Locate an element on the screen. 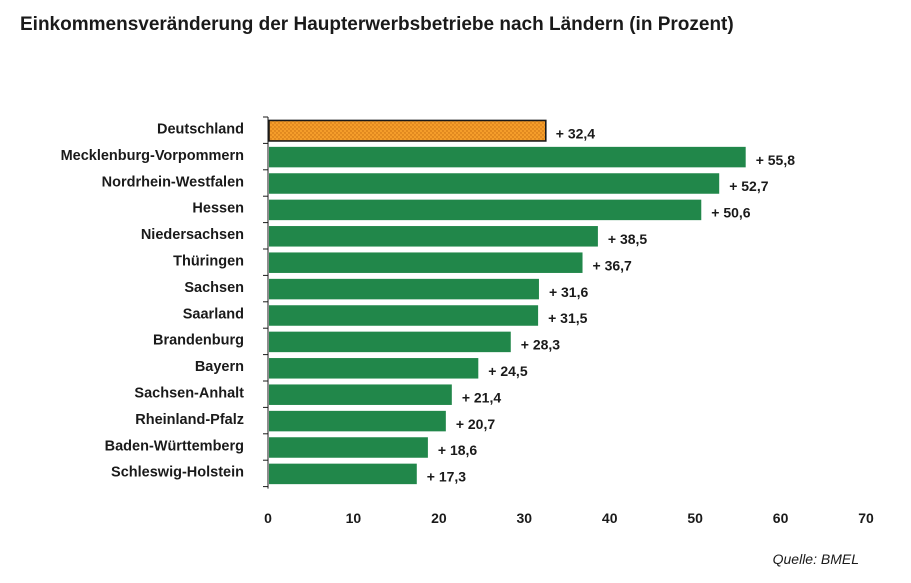 The width and height of the screenshot is (911, 583). category-label: Niedersachsen is located at coordinates (192, 235).